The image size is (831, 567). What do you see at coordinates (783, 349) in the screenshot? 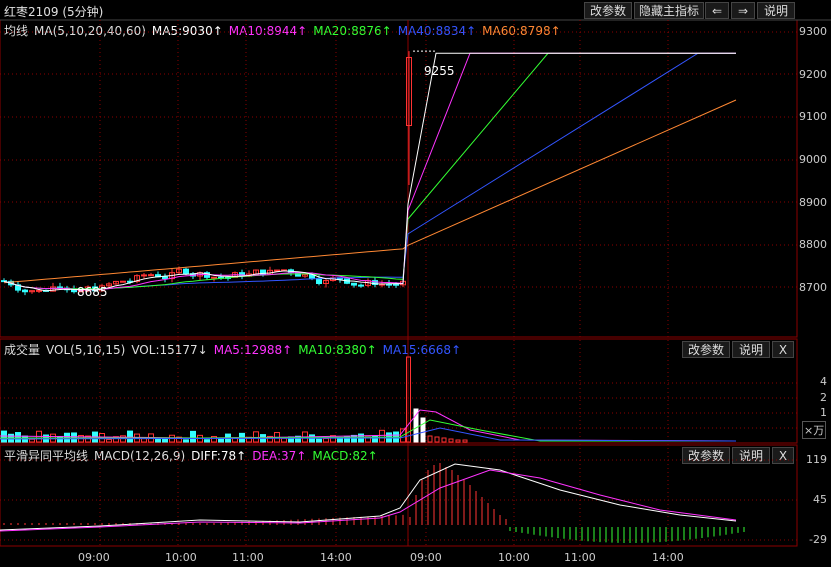
I see `vol-close-icon: X` at bounding box center [783, 349].